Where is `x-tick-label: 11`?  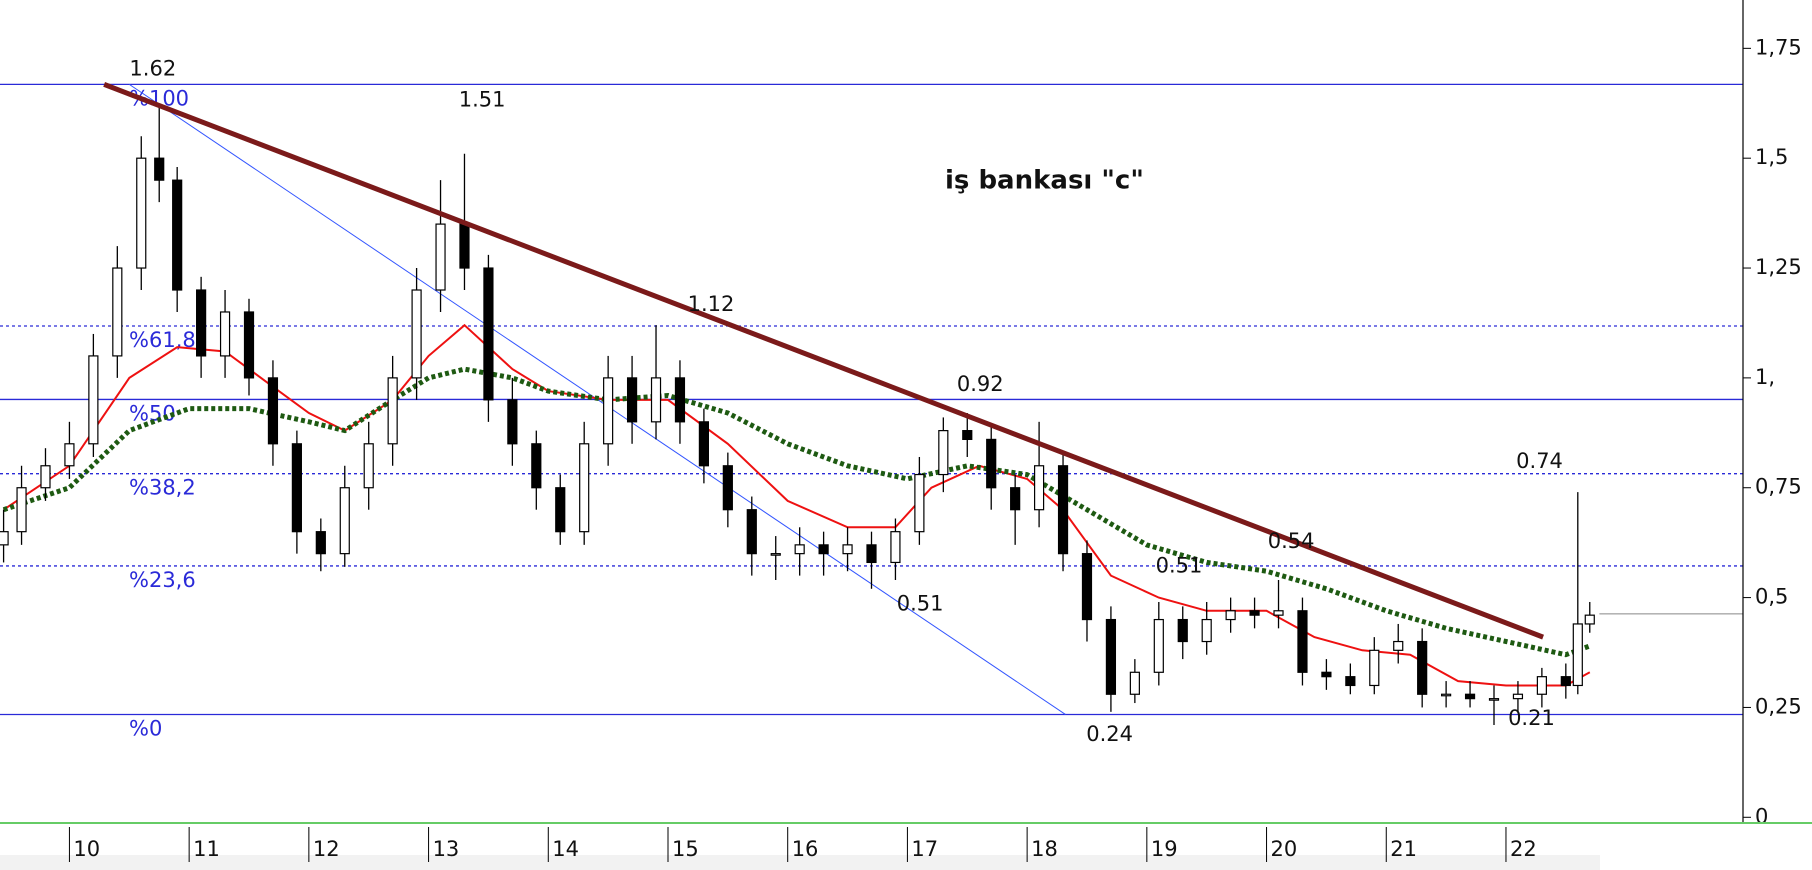
x-tick-label: 11 is located at coordinates (206, 849).